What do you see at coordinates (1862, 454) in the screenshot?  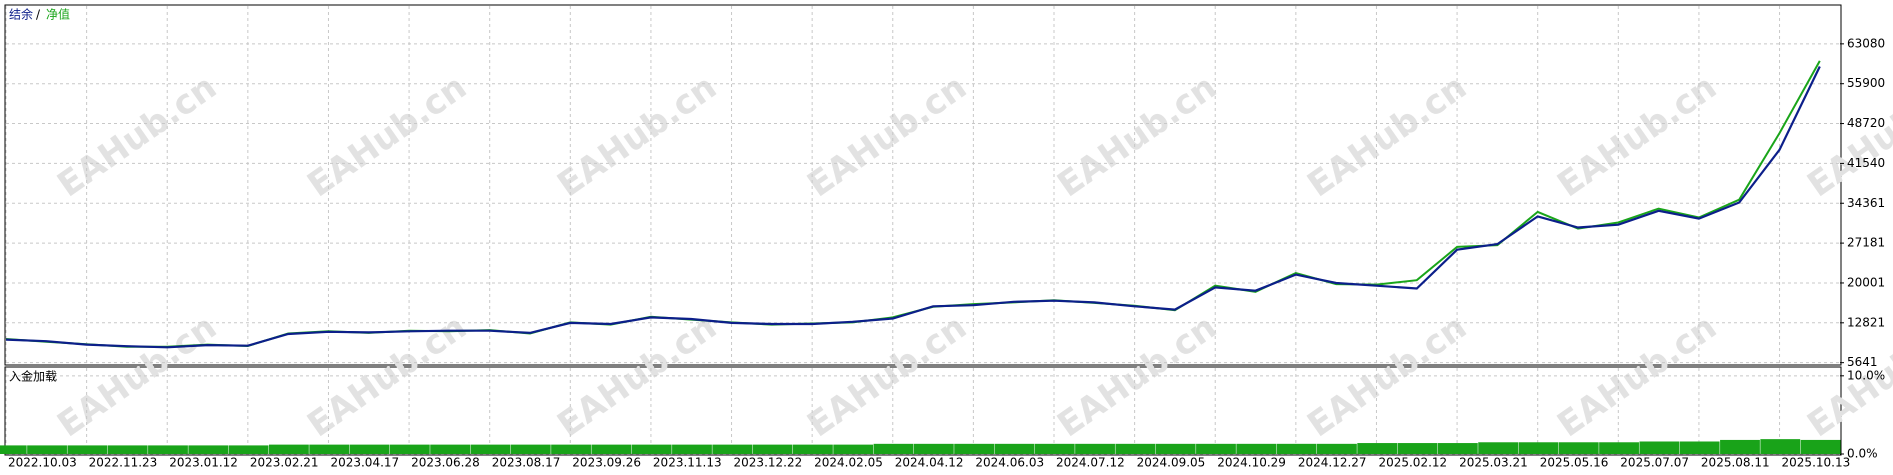 I see `y-tick-label: 0.0%` at bounding box center [1862, 454].